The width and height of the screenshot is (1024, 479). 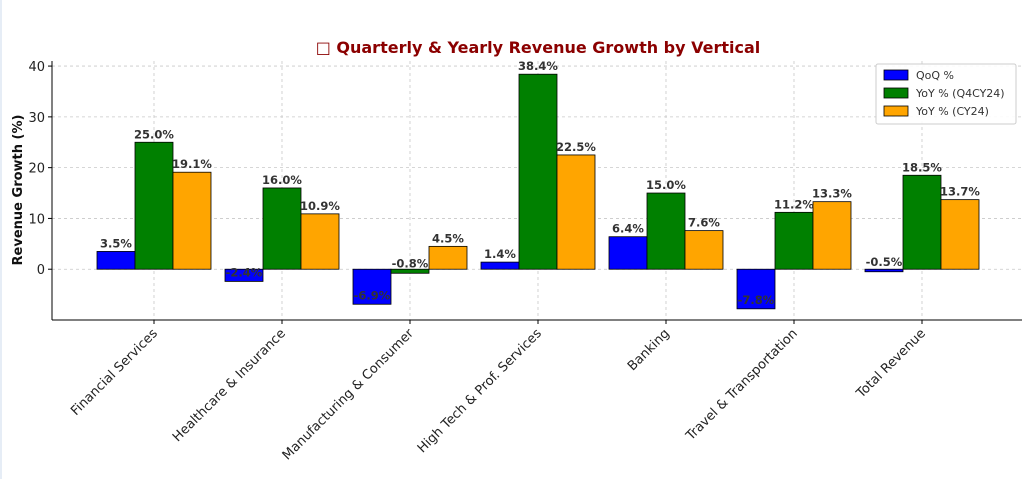 I want to click on data-label: 4.5%, so click(x=448, y=238).